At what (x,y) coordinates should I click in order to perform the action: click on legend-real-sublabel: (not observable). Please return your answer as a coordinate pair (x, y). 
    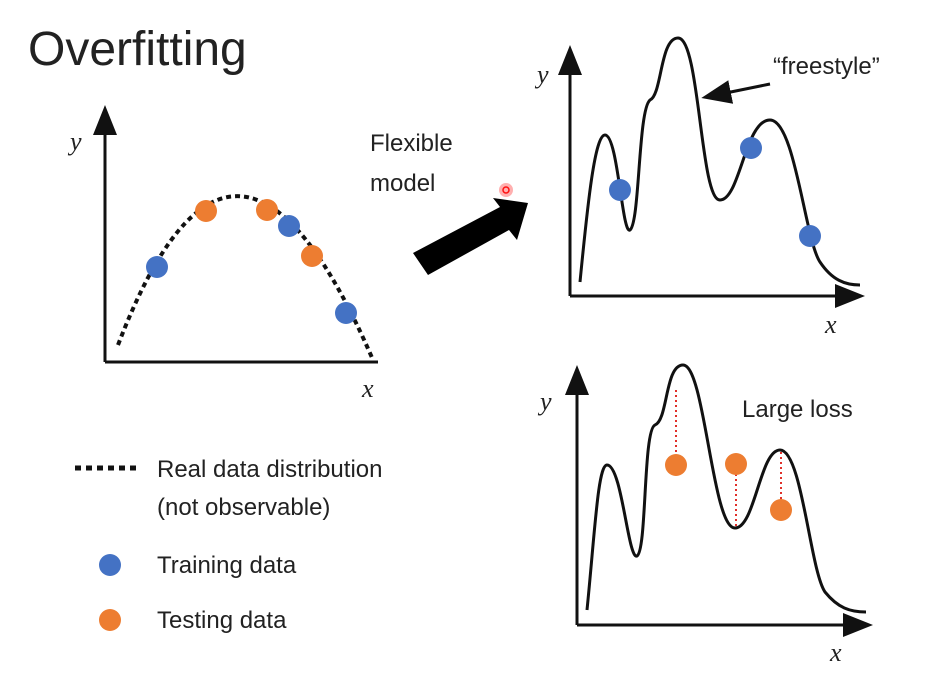
    Looking at the image, I should click on (244, 507).